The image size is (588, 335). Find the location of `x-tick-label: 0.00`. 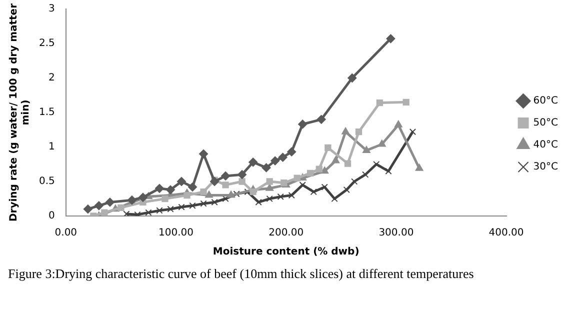

x-tick-label: 0.00 is located at coordinates (66, 233).